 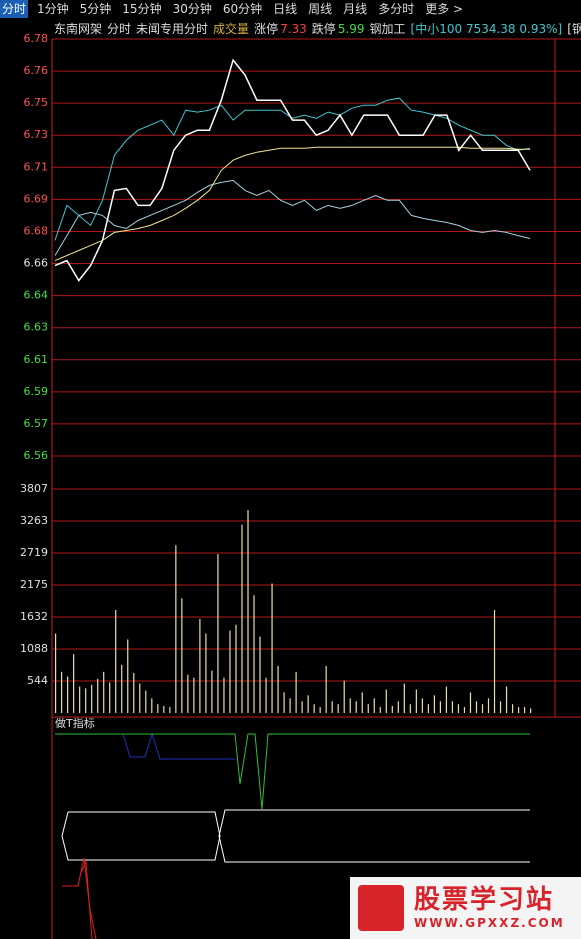 I want to click on toolbar-tab: 日线, so click(x=285, y=9).